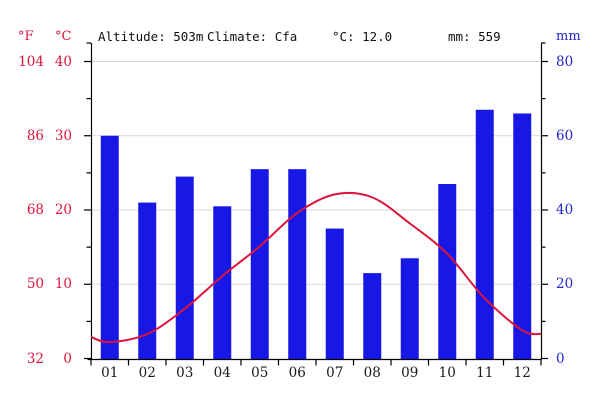 Image resolution: width=600 pixels, height=400 pixels. Describe the element at coordinates (260, 373) in the screenshot. I see `x-tick-label-month-05: 05` at that location.